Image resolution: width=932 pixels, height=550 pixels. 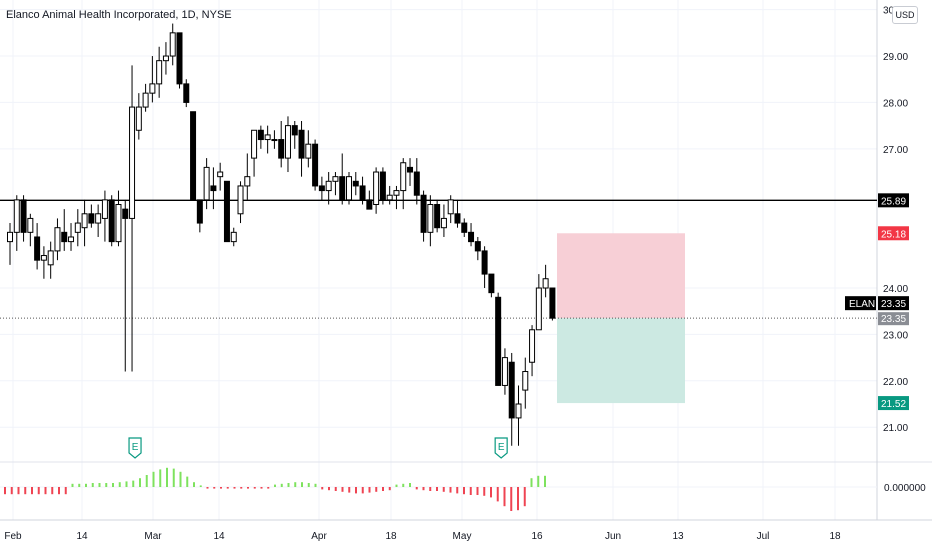 What do you see at coordinates (895, 428) in the screenshot?
I see `price-axis-label: 21.00` at bounding box center [895, 428].